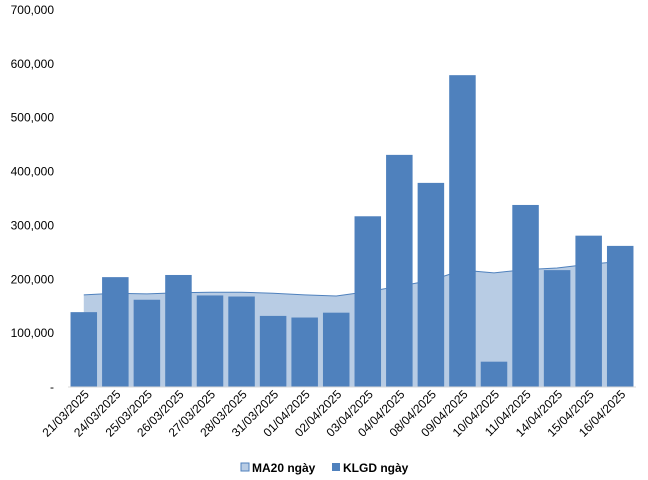  I want to click on legend-label-ma20: MA20 ngày, so click(284, 468).